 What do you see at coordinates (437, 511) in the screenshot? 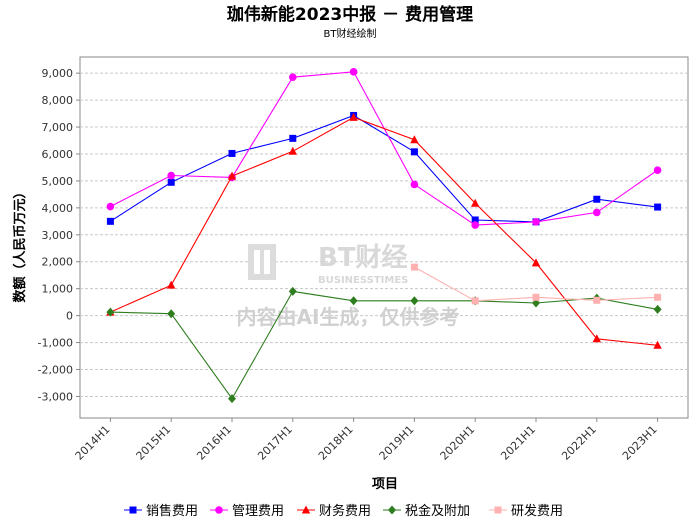
I see `legend-label: 税金及附加` at bounding box center [437, 511].